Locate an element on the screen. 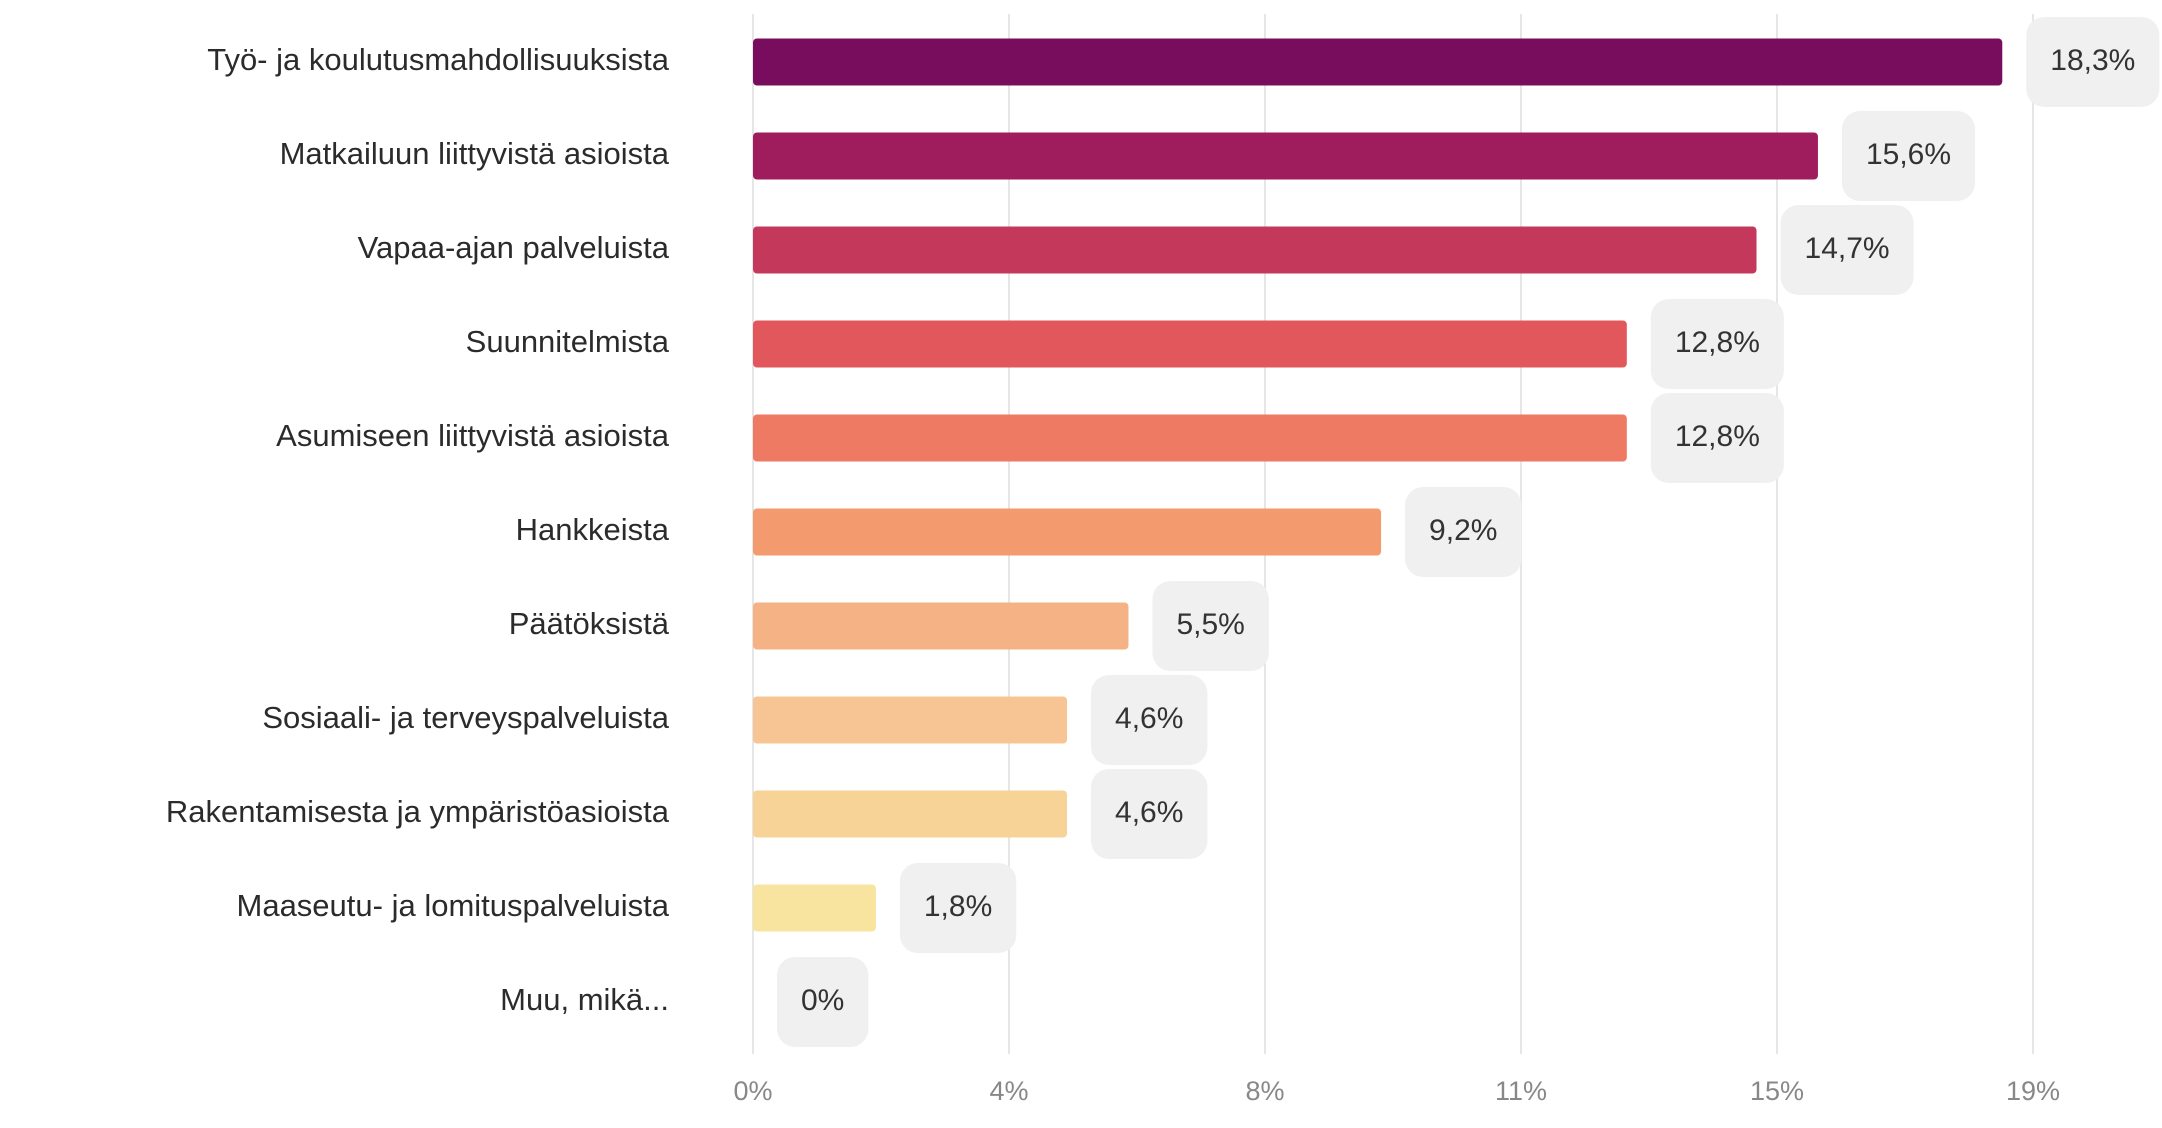  x-tick-label: 4% is located at coordinates (1008, 1091).